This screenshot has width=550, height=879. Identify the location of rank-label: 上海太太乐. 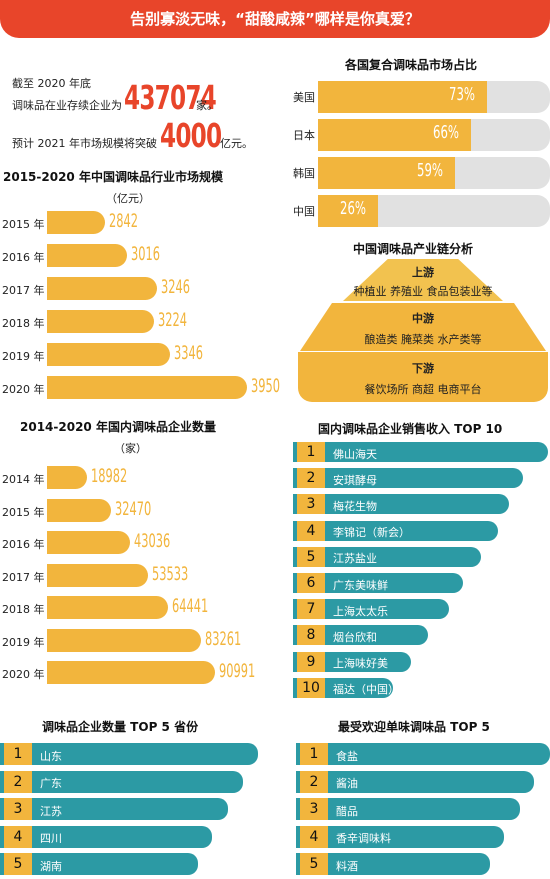
(360, 611).